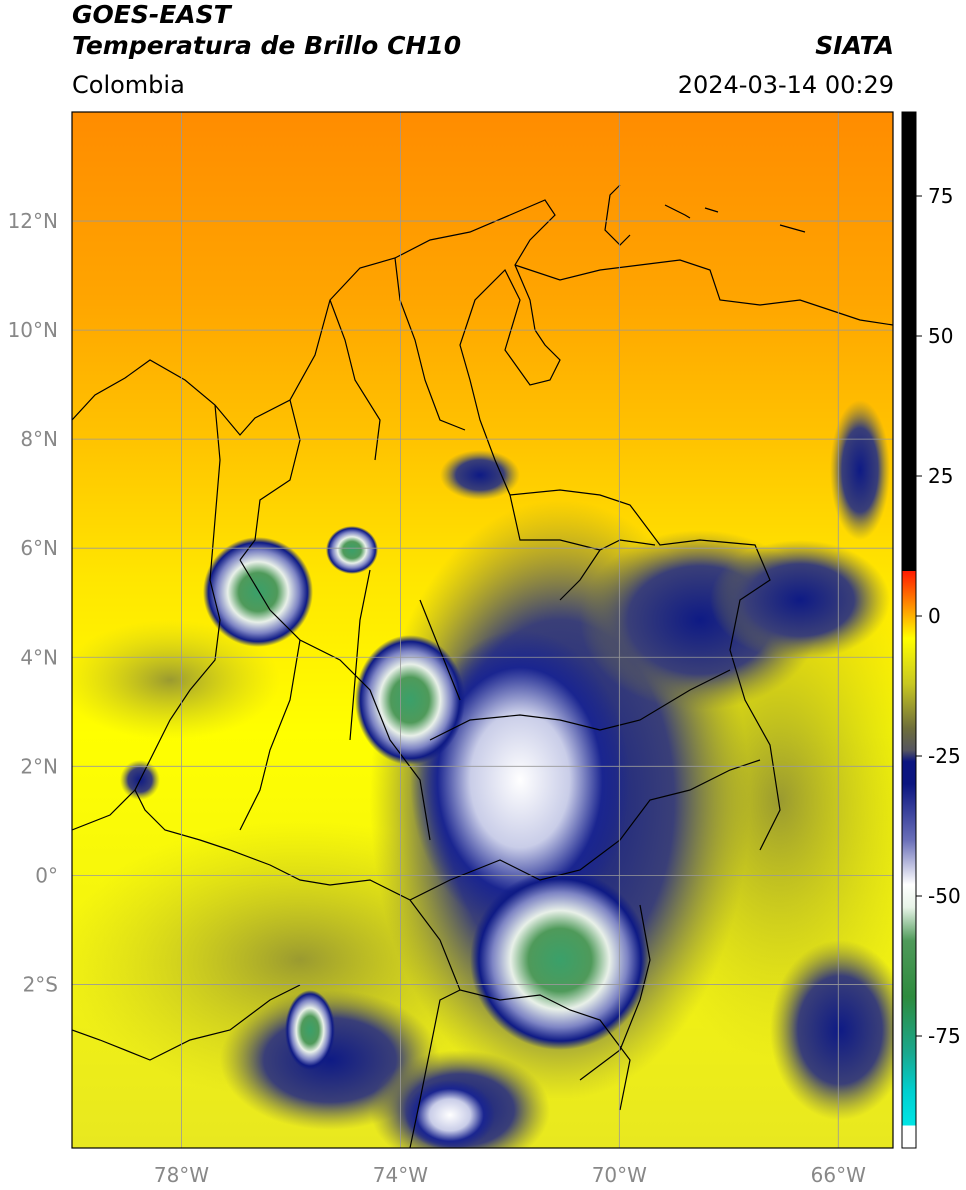 The width and height of the screenshot is (966, 1190). Describe the element at coordinates (33, 330) in the screenshot. I see `lat-tick-label: 10°N` at that location.